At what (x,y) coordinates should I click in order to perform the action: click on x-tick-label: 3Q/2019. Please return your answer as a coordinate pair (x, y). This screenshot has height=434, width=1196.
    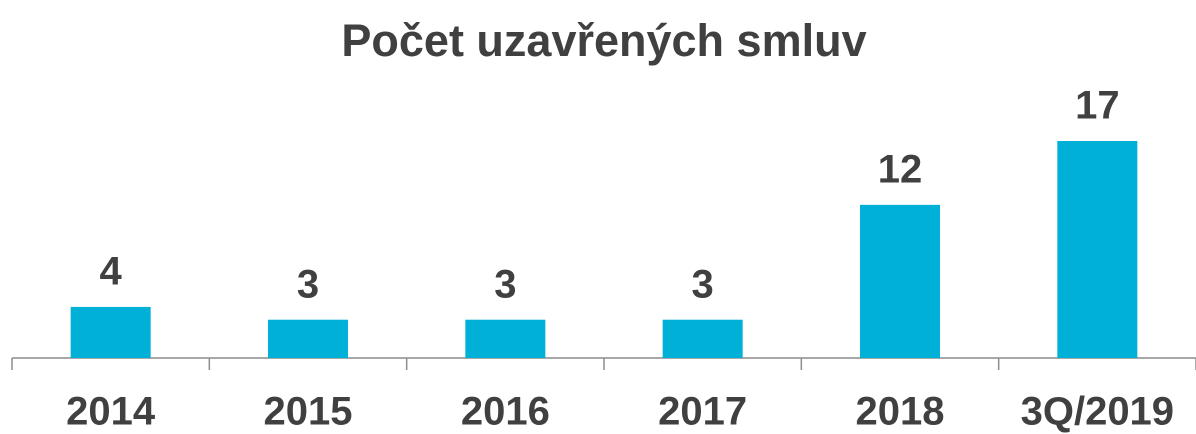
    Looking at the image, I should click on (1097, 412).